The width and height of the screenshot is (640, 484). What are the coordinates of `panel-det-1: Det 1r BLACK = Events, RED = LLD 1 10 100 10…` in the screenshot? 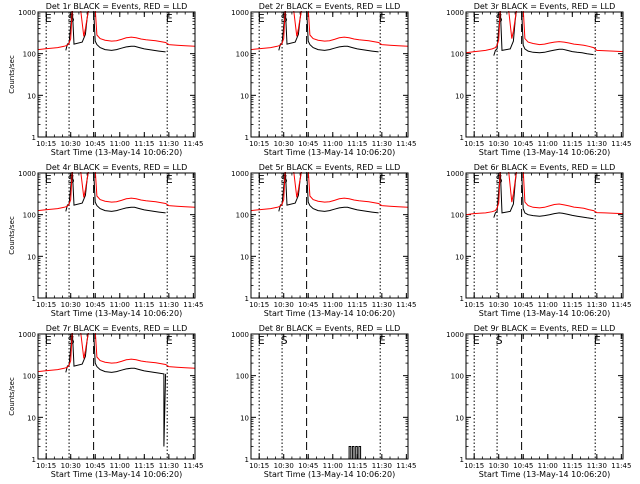 It's located at (105, 79).